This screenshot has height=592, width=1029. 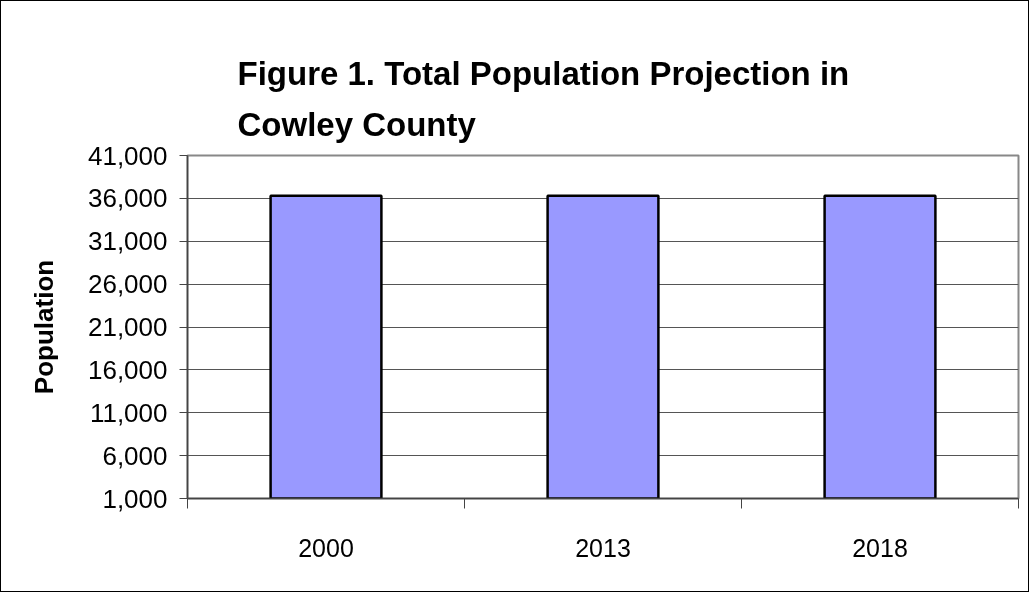 I want to click on y-tick-label: 11,000, so click(x=128, y=412).